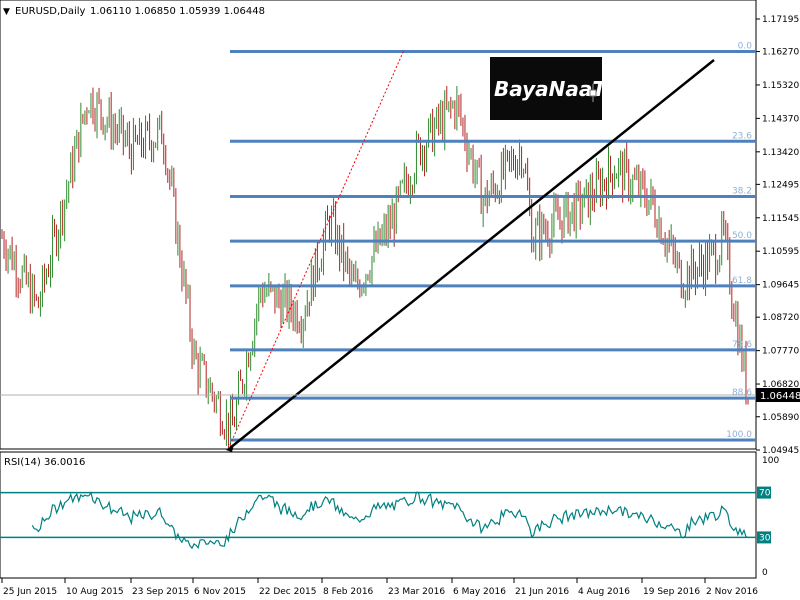 The width and height of the screenshot is (800, 600). I want to click on date-tick-label: 6 Nov 2015, so click(220, 592).